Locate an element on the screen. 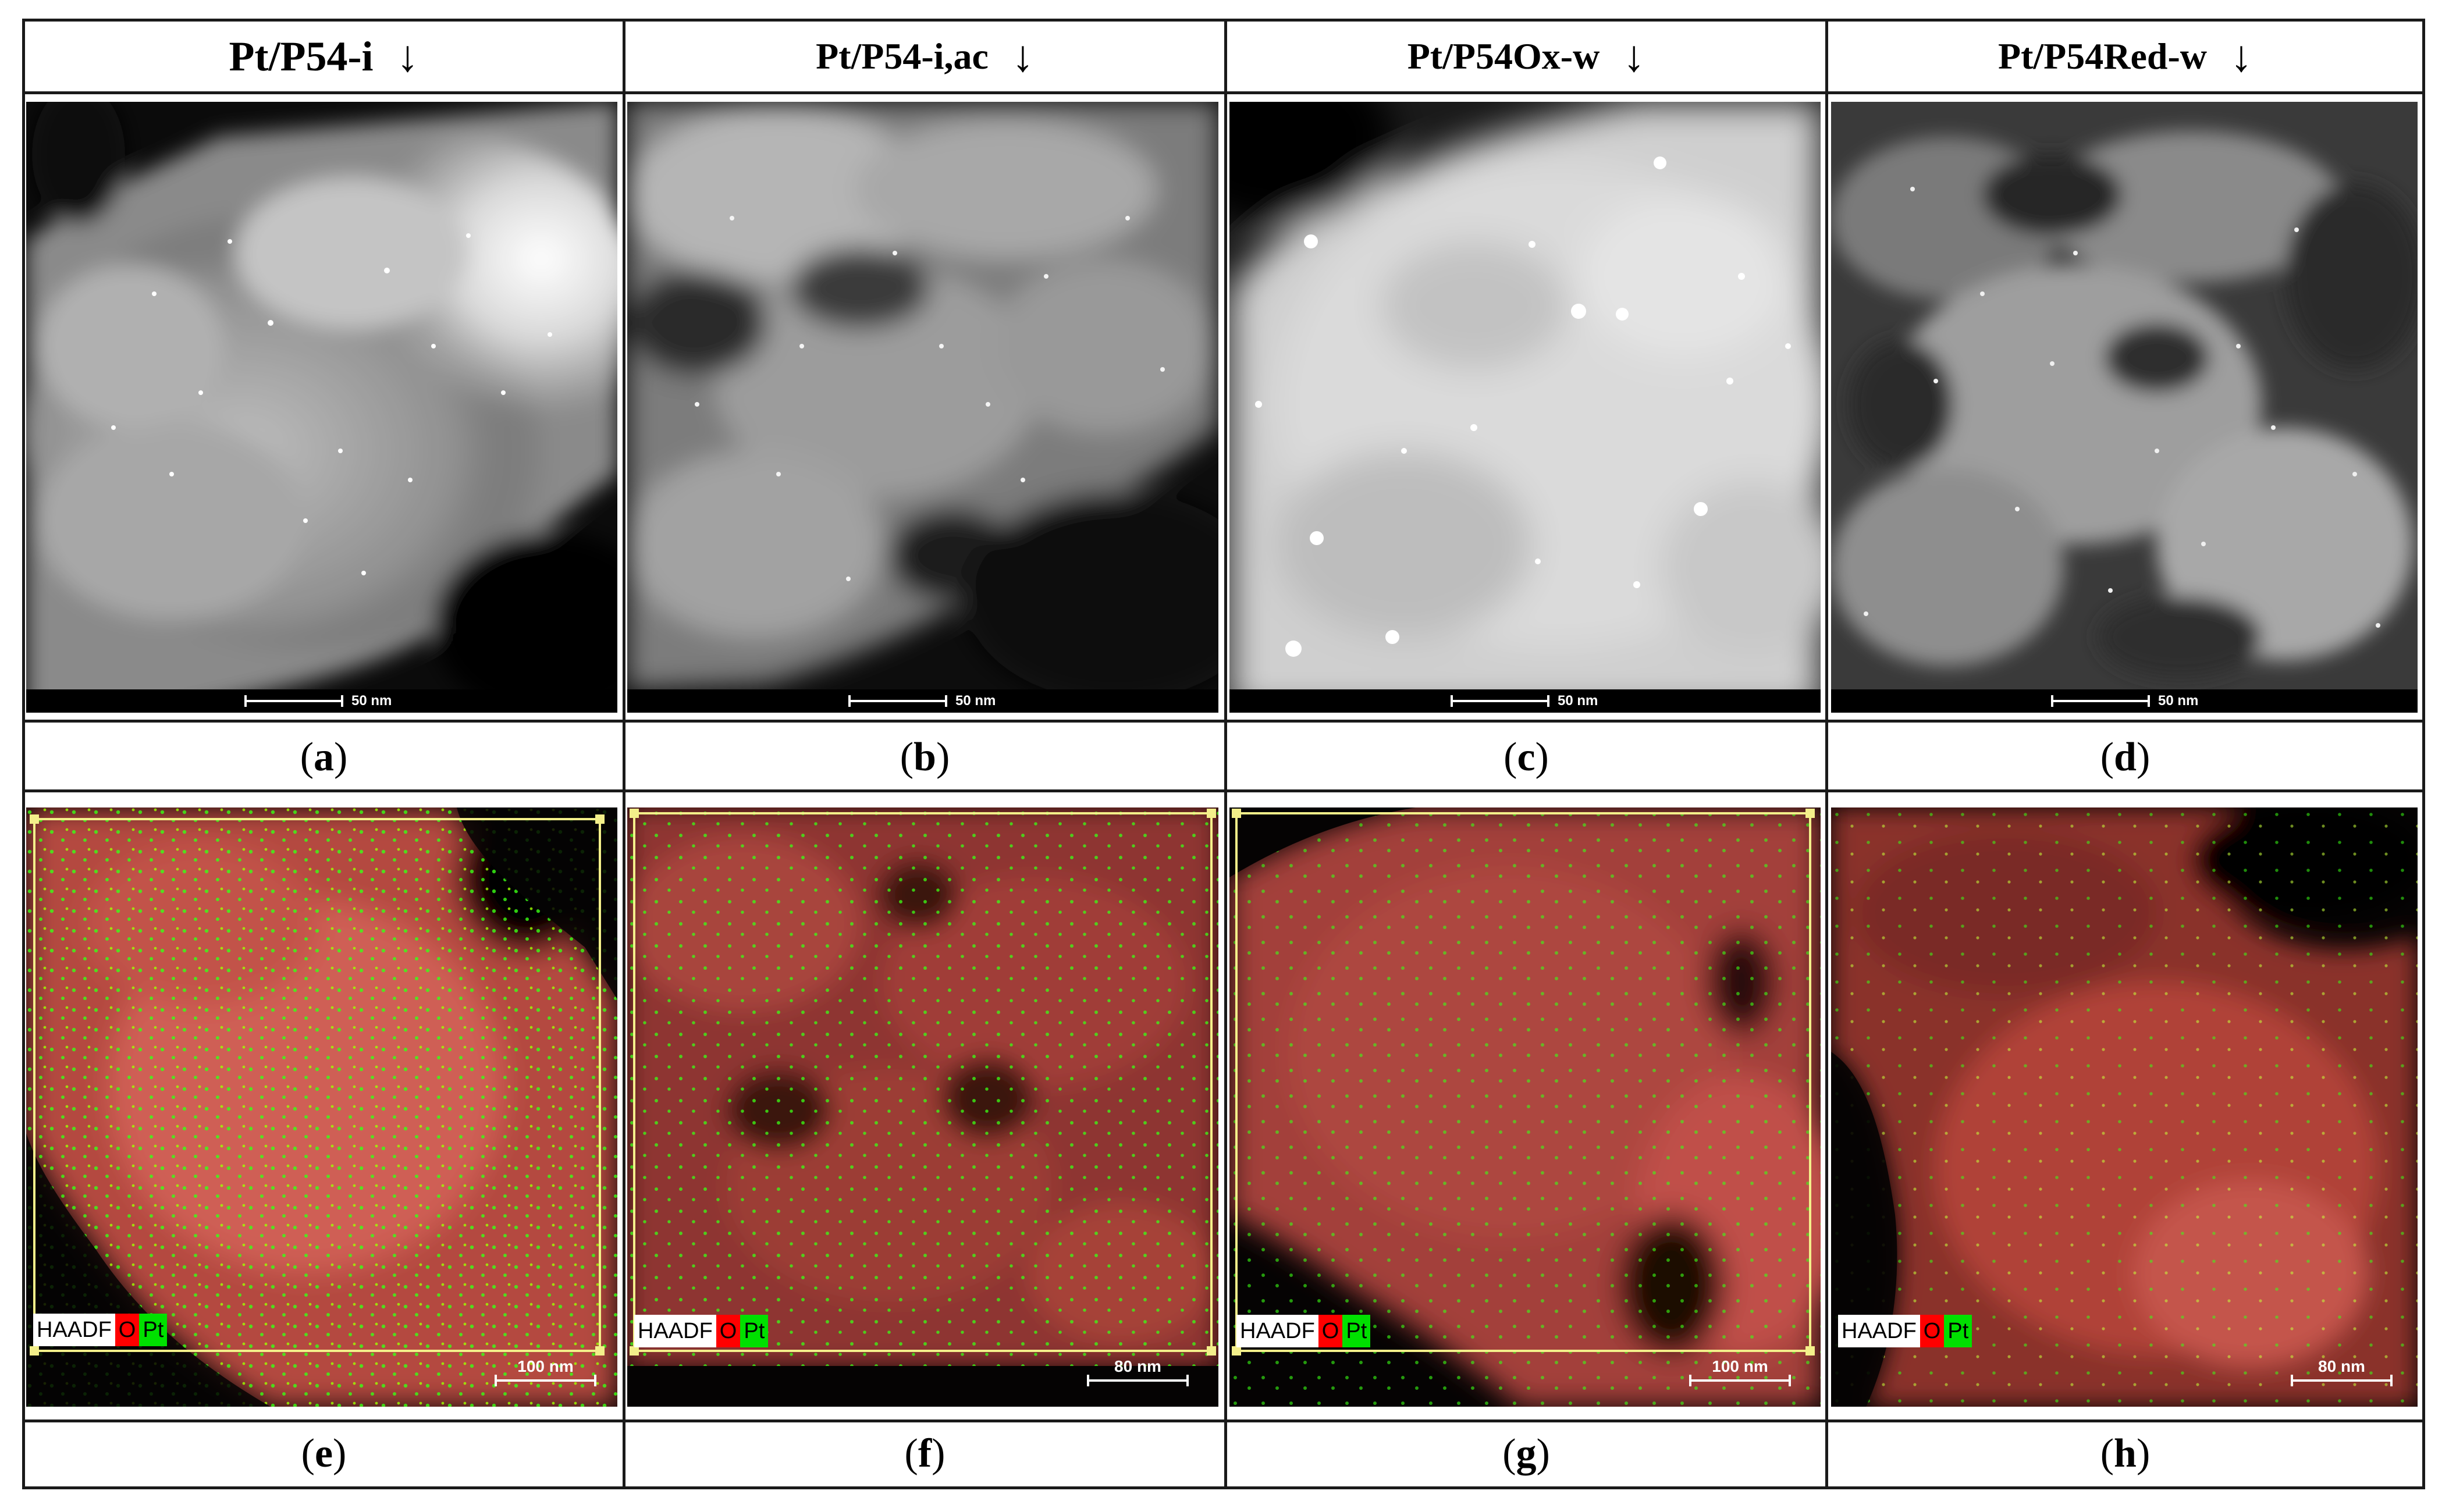 This screenshot has width=2449, height=1512. caption-h: (h) is located at coordinates (2125, 1453).